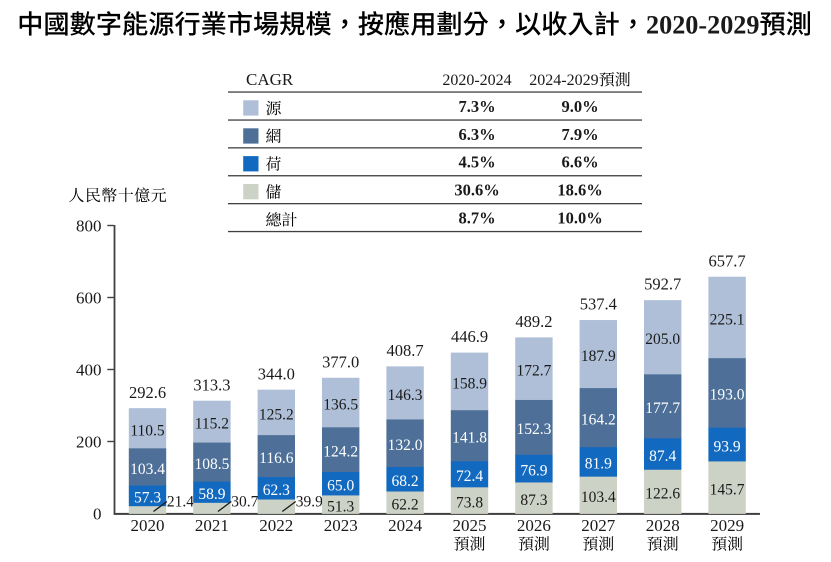  What do you see at coordinates (469, 438) in the screenshot?
I see `svg-text: 141.8` at bounding box center [469, 438].